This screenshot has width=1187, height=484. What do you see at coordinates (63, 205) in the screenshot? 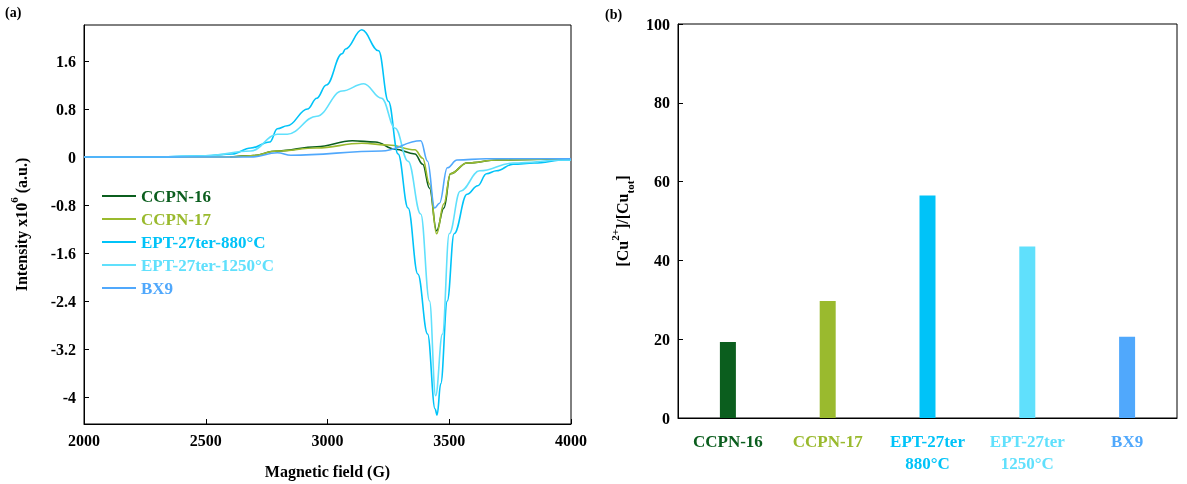
I see `y-tick-label: -0.8` at bounding box center [63, 205].